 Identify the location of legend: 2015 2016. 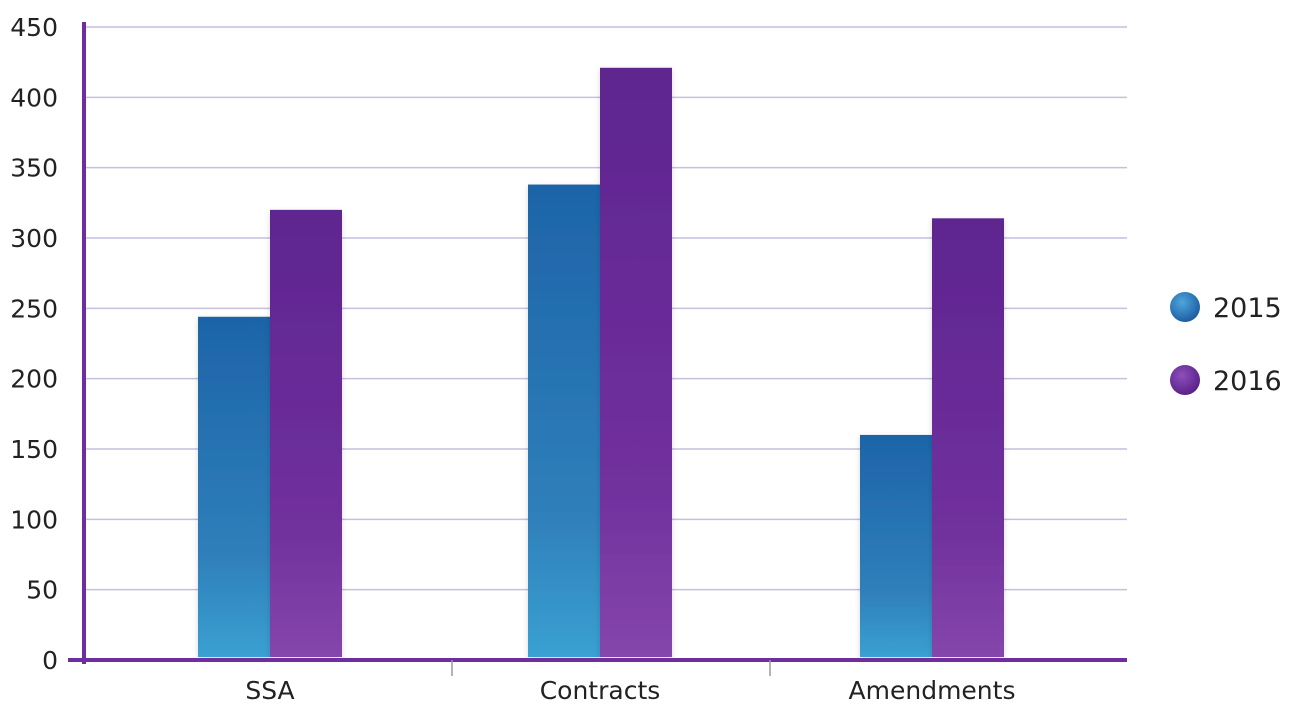
(1226, 344).